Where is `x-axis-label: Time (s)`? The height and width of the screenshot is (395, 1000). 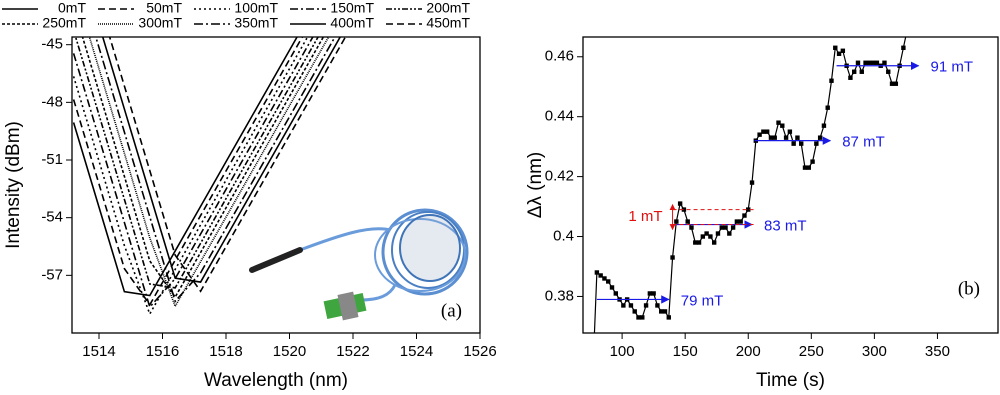
x-axis-label: Time (s) is located at coordinates (790, 380).